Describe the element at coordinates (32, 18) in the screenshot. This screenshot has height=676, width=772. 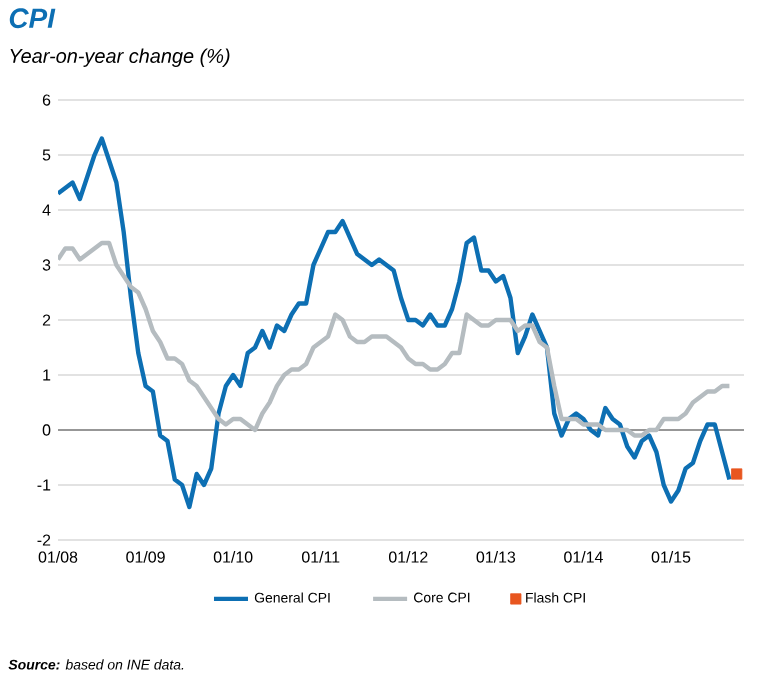
I see `chart-title: CPI` at that location.